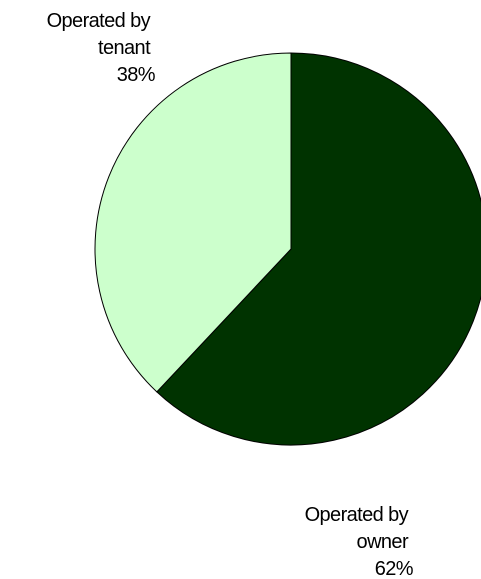 This screenshot has width=481, height=579. What do you see at coordinates (383, 542) in the screenshot?
I see `slice-label-owner-line-2: owner` at bounding box center [383, 542].